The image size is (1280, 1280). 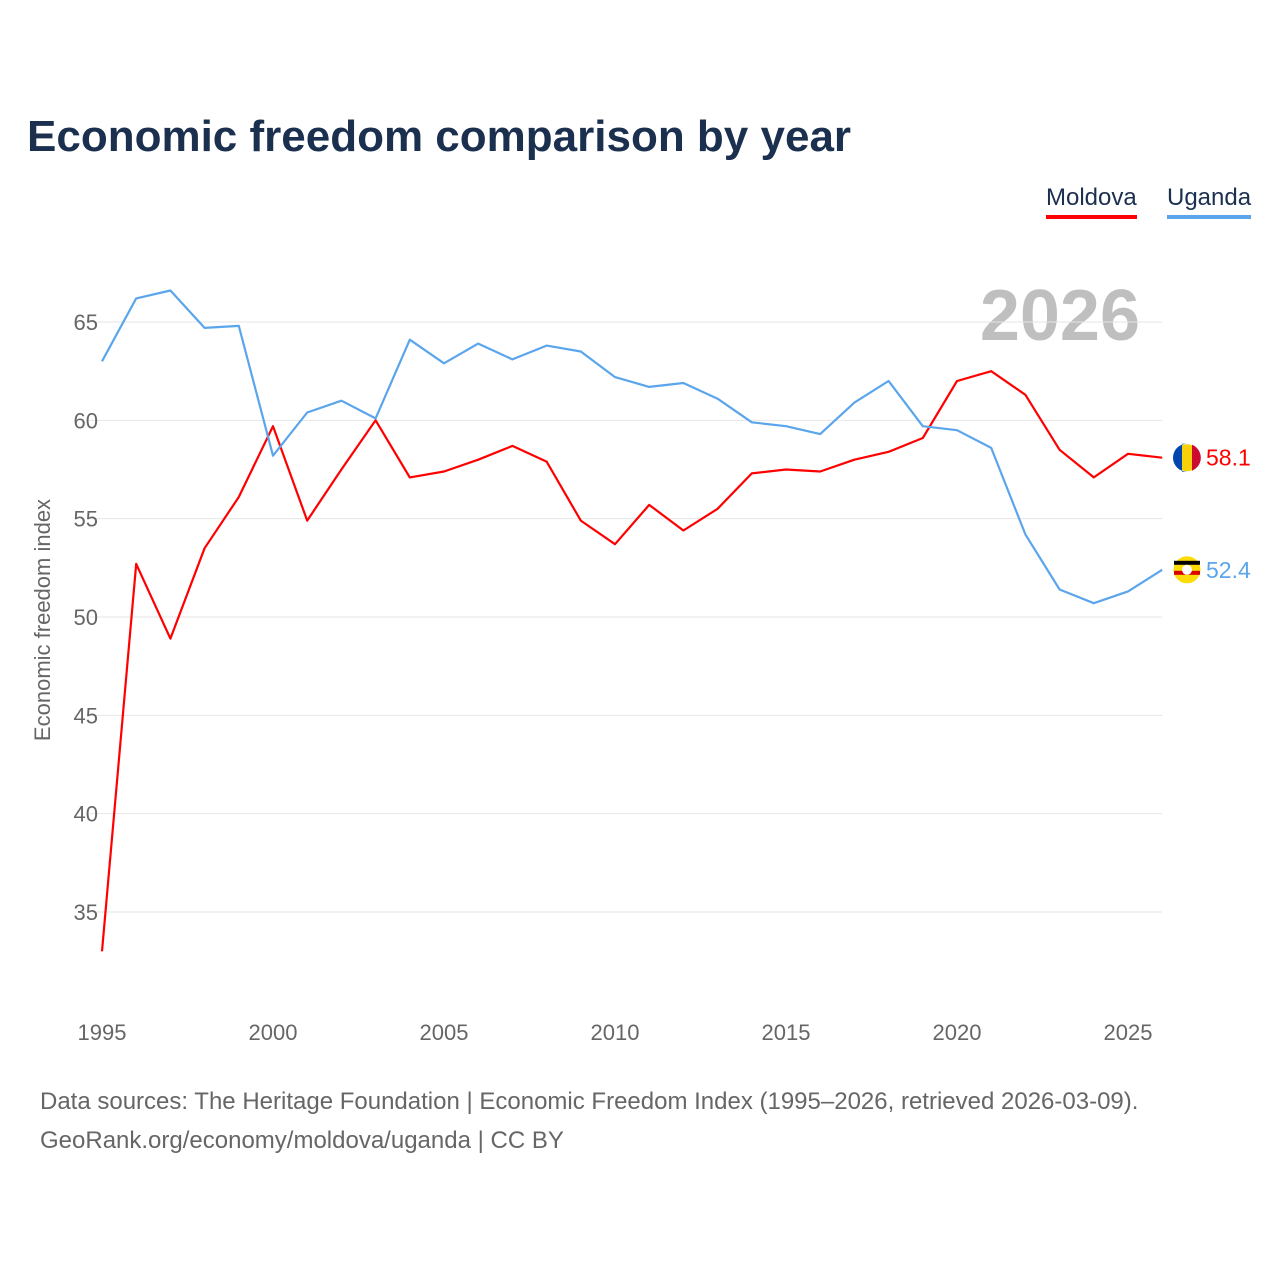 I want to click on chart-title: Economic freedom comparison by year, so click(x=439, y=136).